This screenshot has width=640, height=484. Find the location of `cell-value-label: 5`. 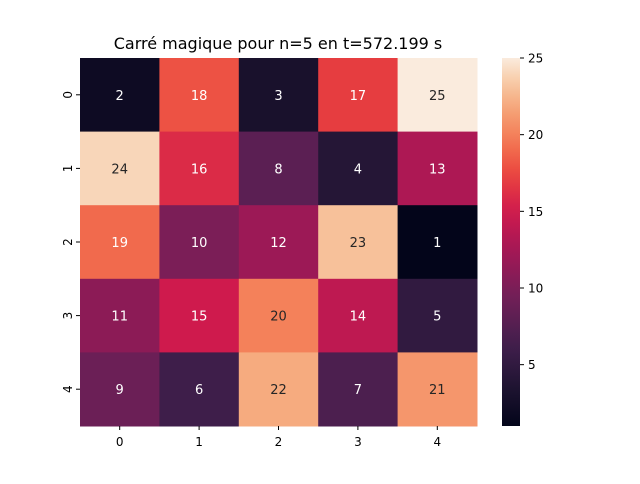

cell-value-label: 5 is located at coordinates (437, 317).